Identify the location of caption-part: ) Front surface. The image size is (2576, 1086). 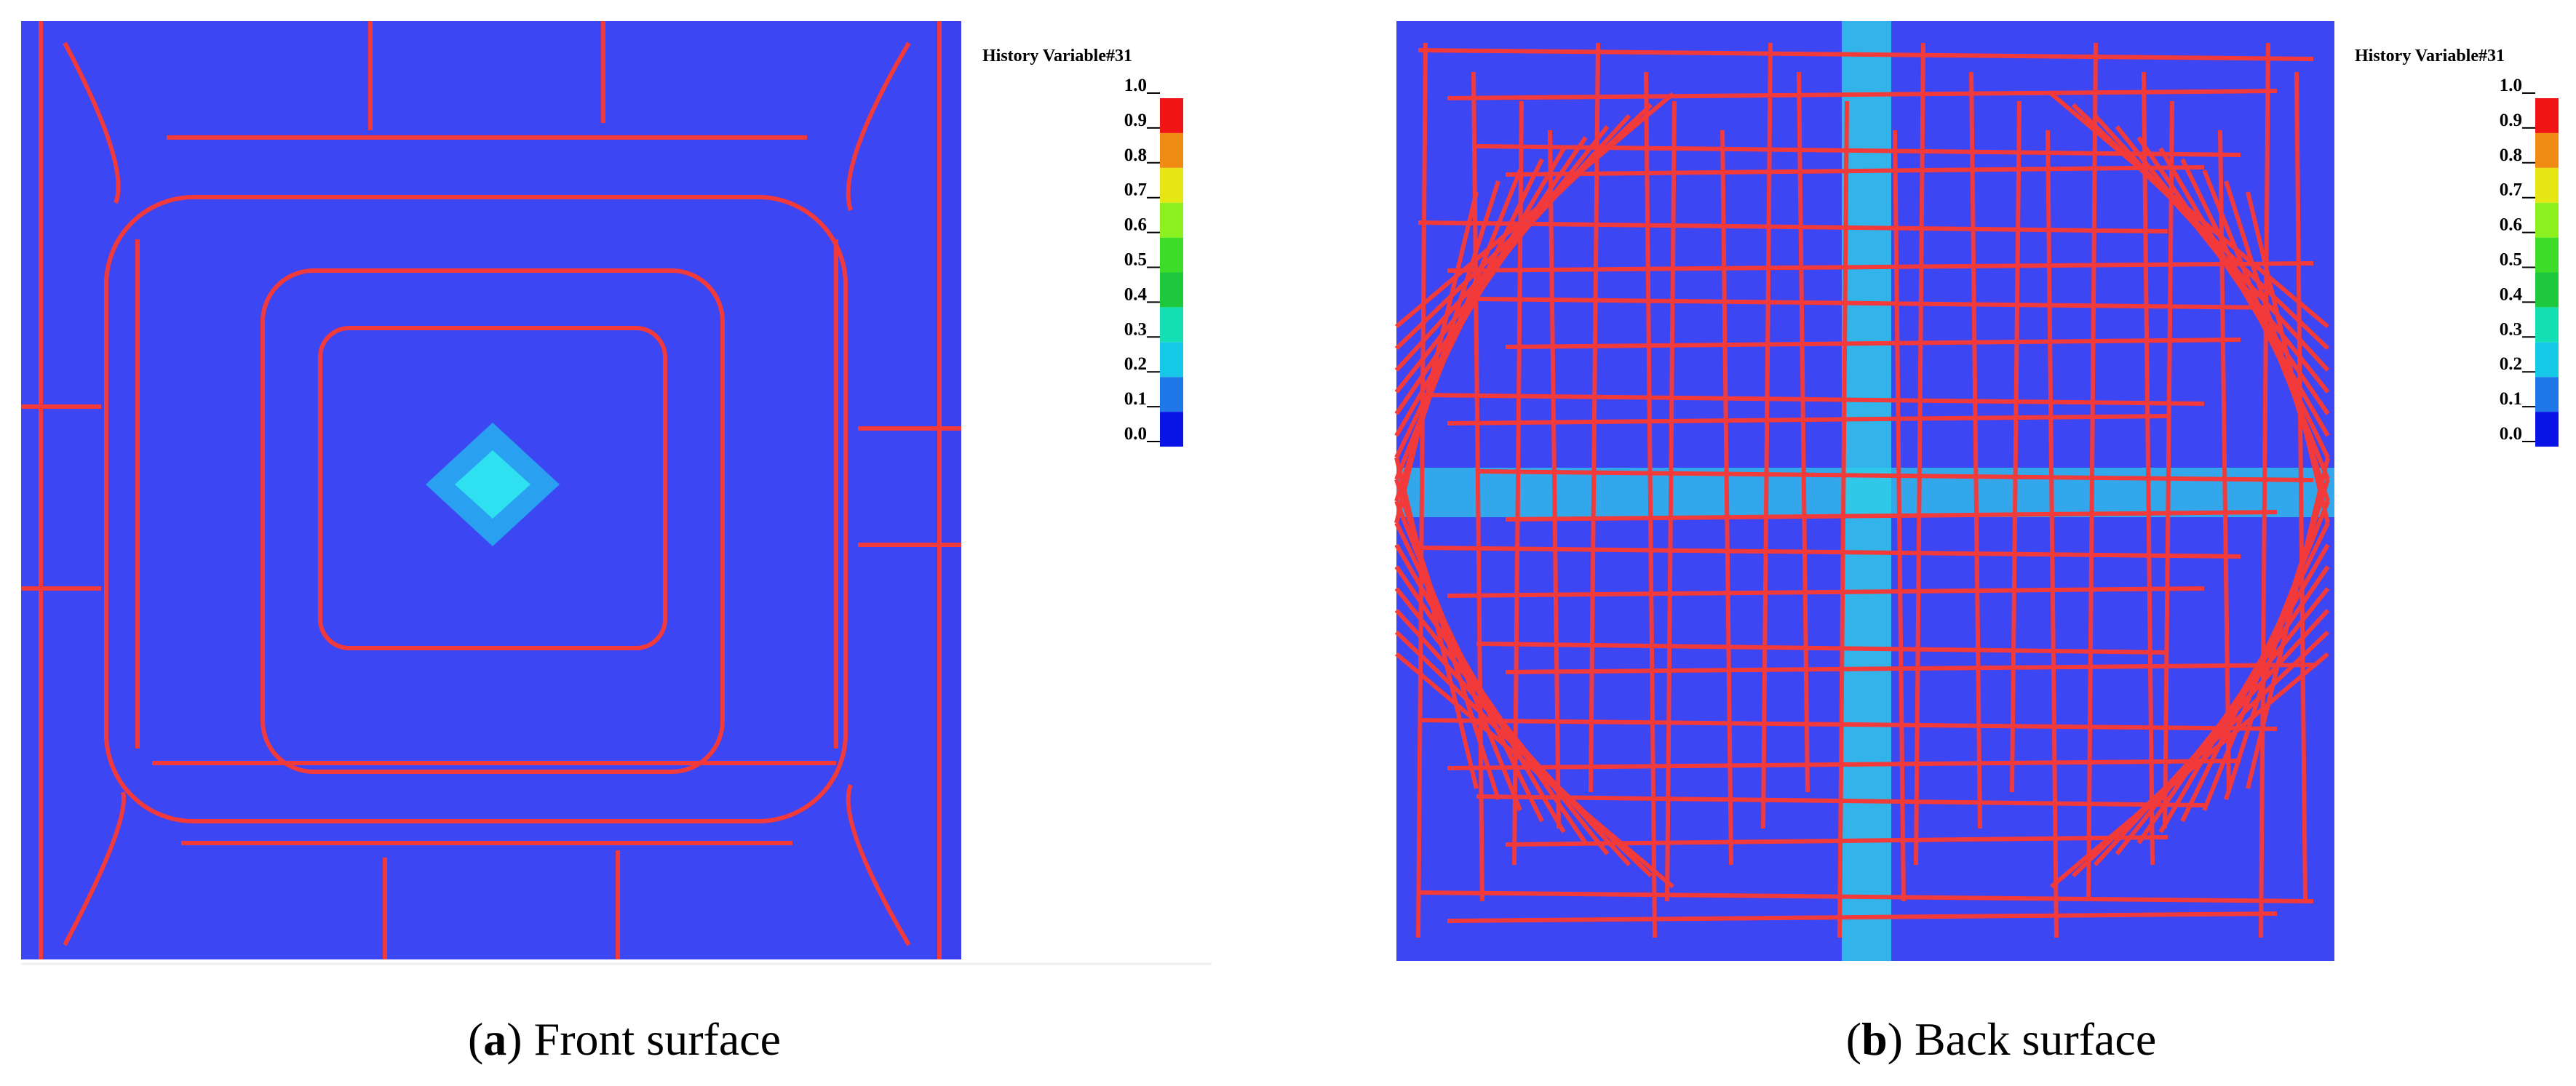
(643, 1039).